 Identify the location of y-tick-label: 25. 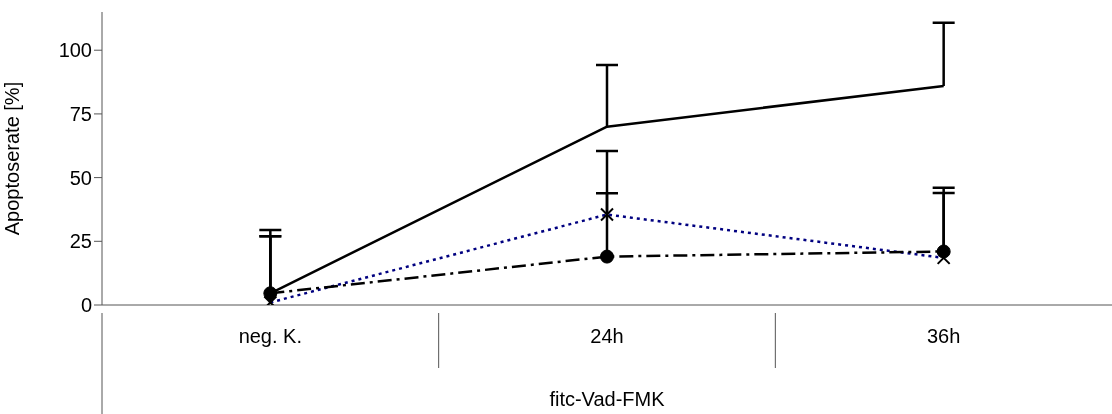
(80, 241).